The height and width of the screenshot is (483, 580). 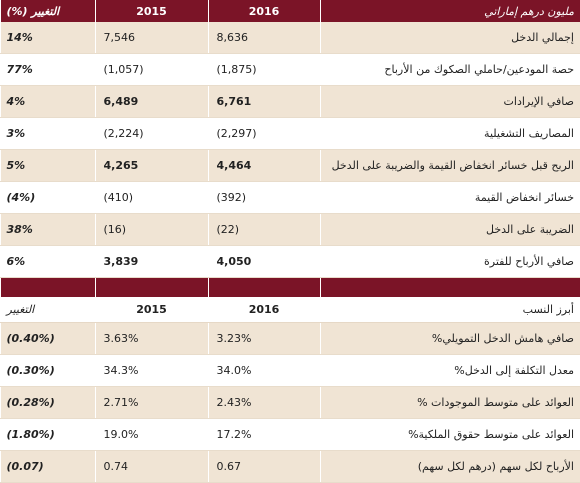 What do you see at coordinates (151, 133) in the screenshot?
I see `value-2015: (2,224)` at bounding box center [151, 133].